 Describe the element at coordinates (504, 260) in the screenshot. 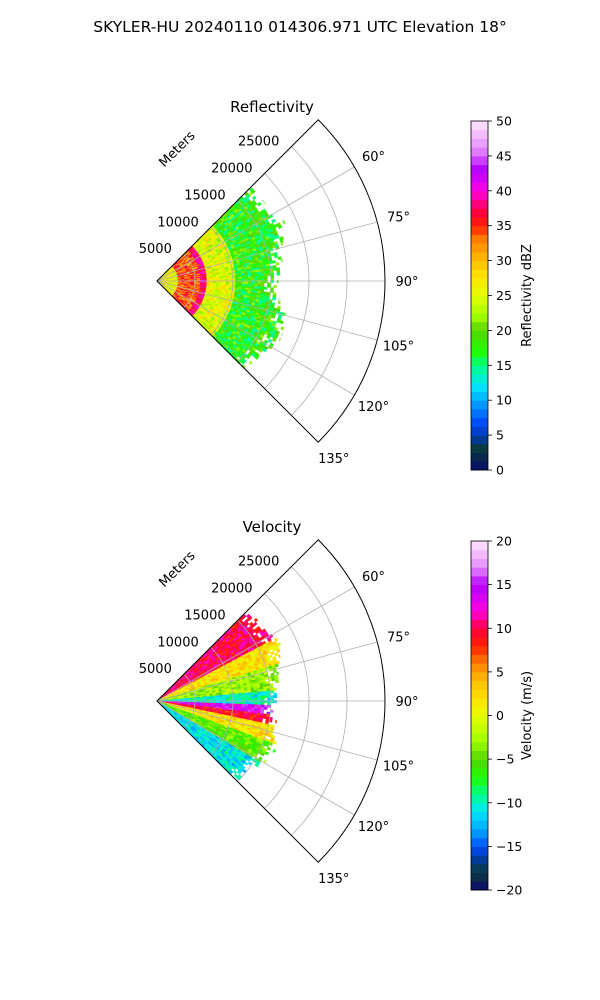

I see `reflectivity-colorbar-tick-label: 30` at that location.